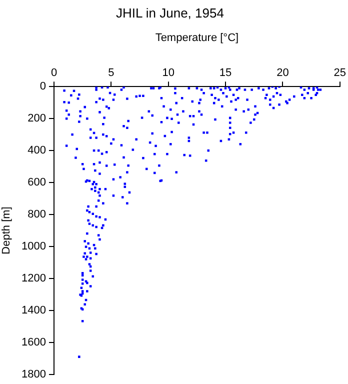 Image resolution: width=348 pixels, height=384 pixels. Describe the element at coordinates (111, 73) in the screenshot. I see `x-tick-label: 5` at that location.